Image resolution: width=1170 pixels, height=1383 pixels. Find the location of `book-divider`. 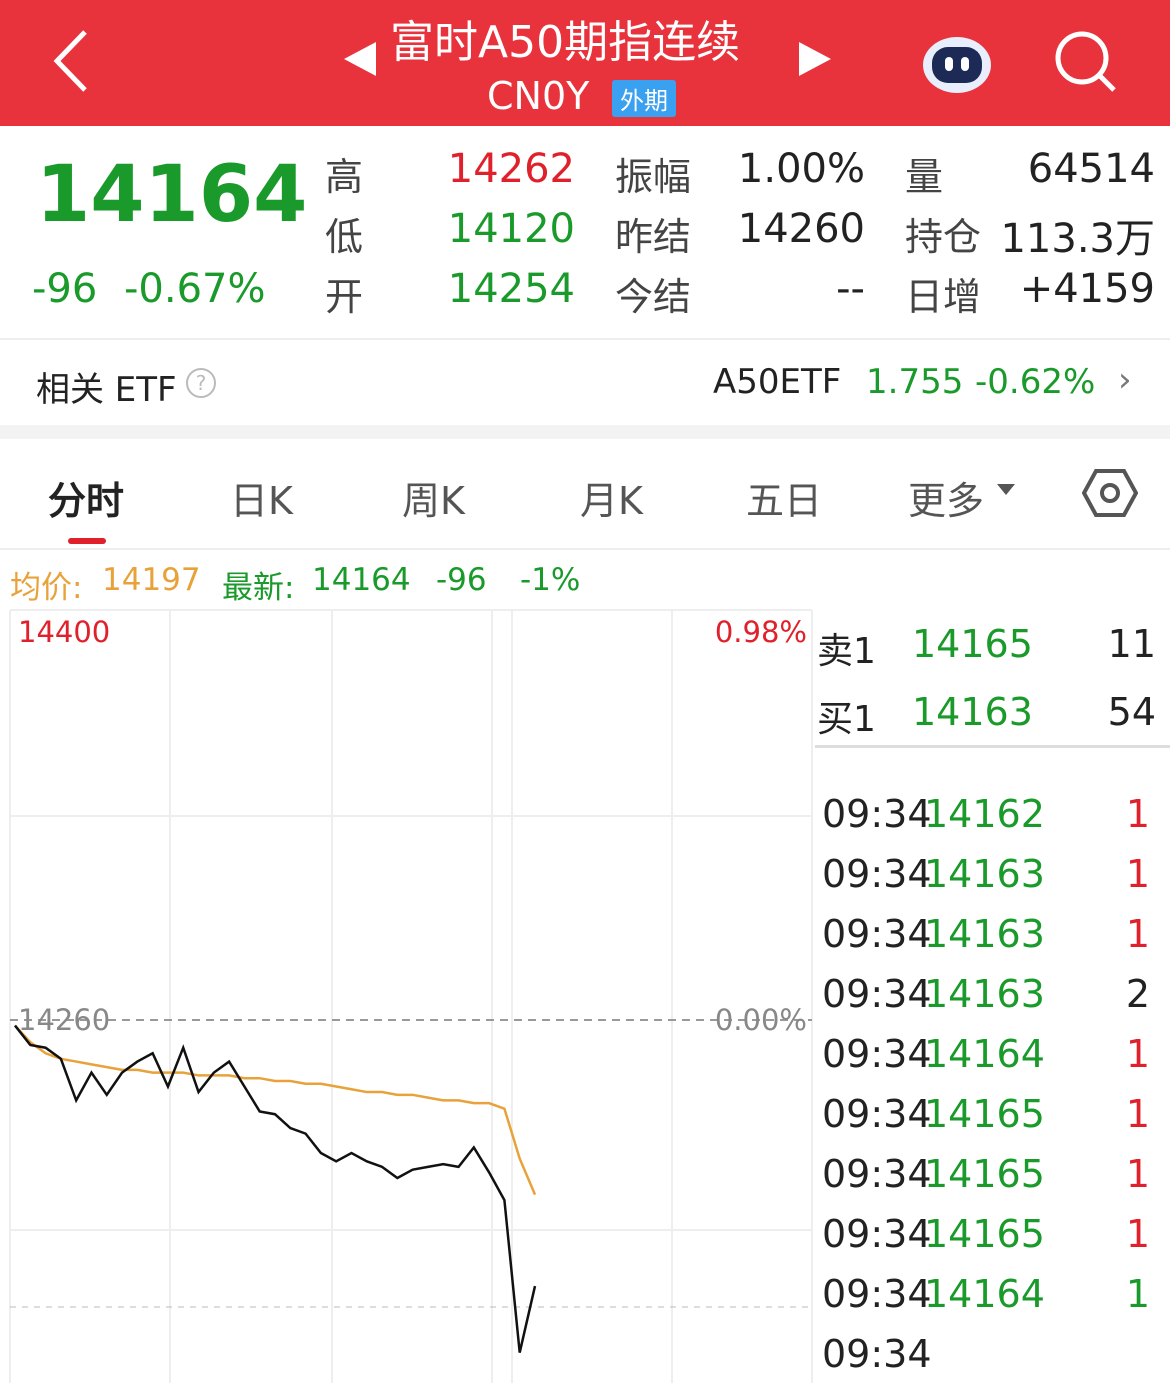

book-divider is located at coordinates (992, 746).